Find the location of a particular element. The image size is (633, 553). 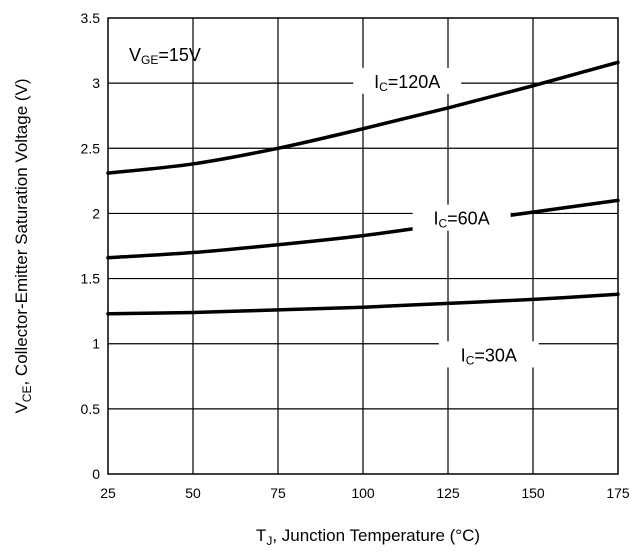

x-tick-label: 150 is located at coordinates (533, 493).